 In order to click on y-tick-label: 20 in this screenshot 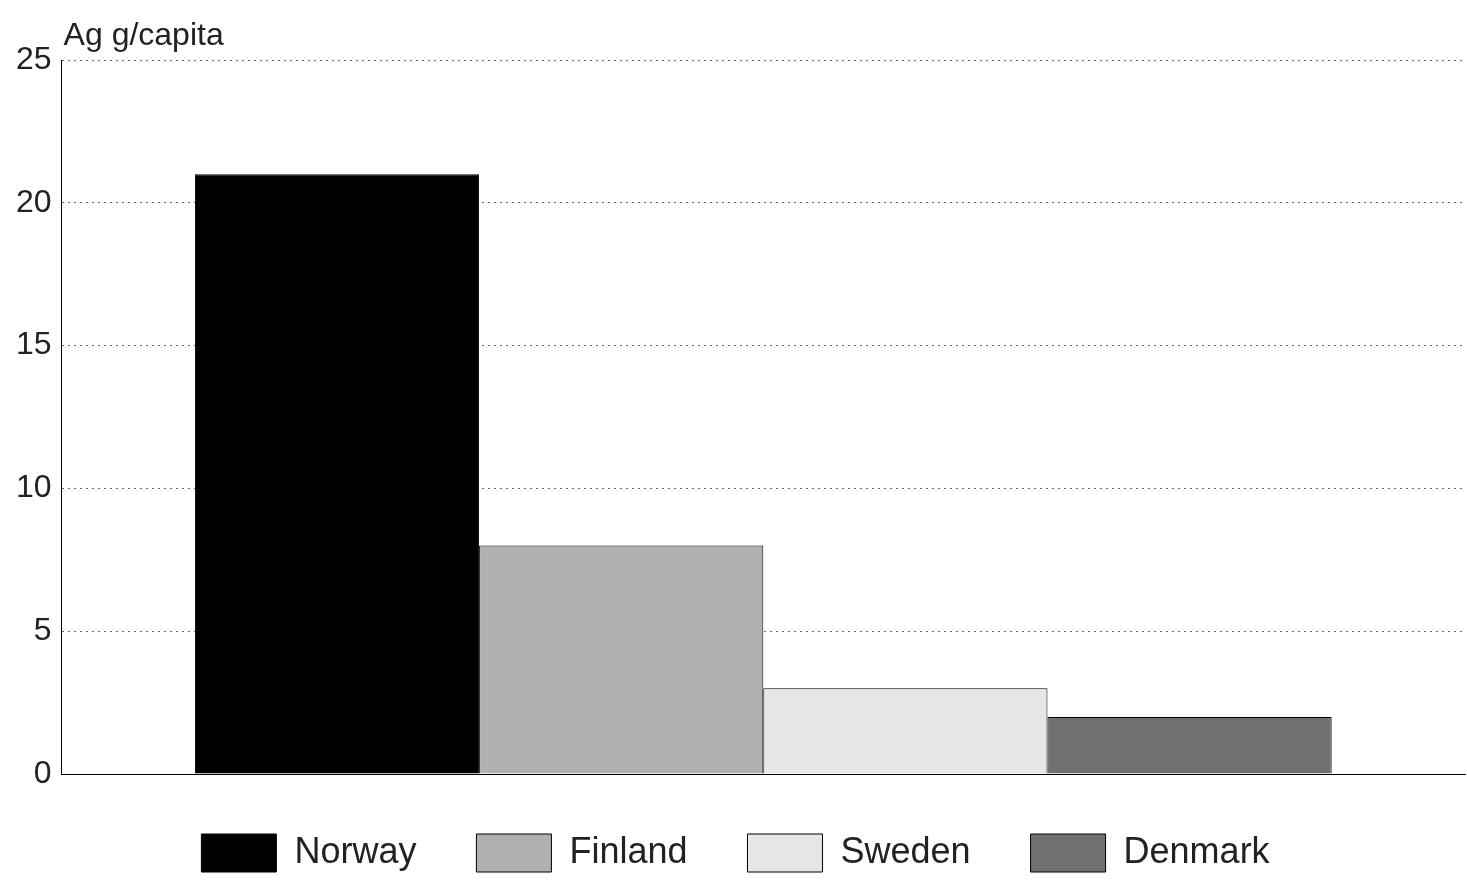, I will do `click(34, 200)`.